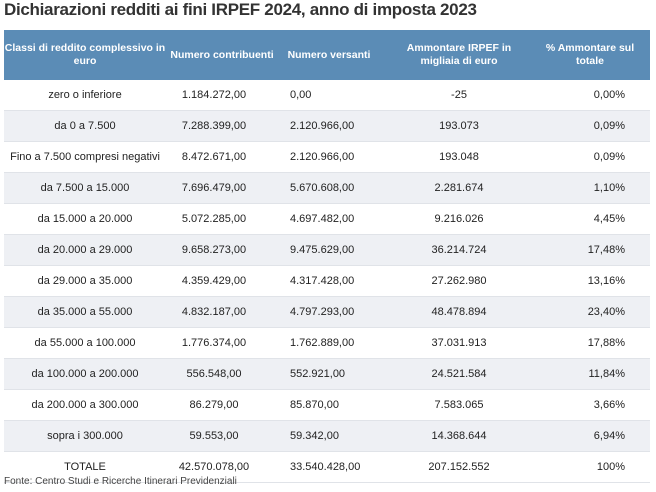  I want to click on table-cell: zero o inferiore, so click(85, 95).